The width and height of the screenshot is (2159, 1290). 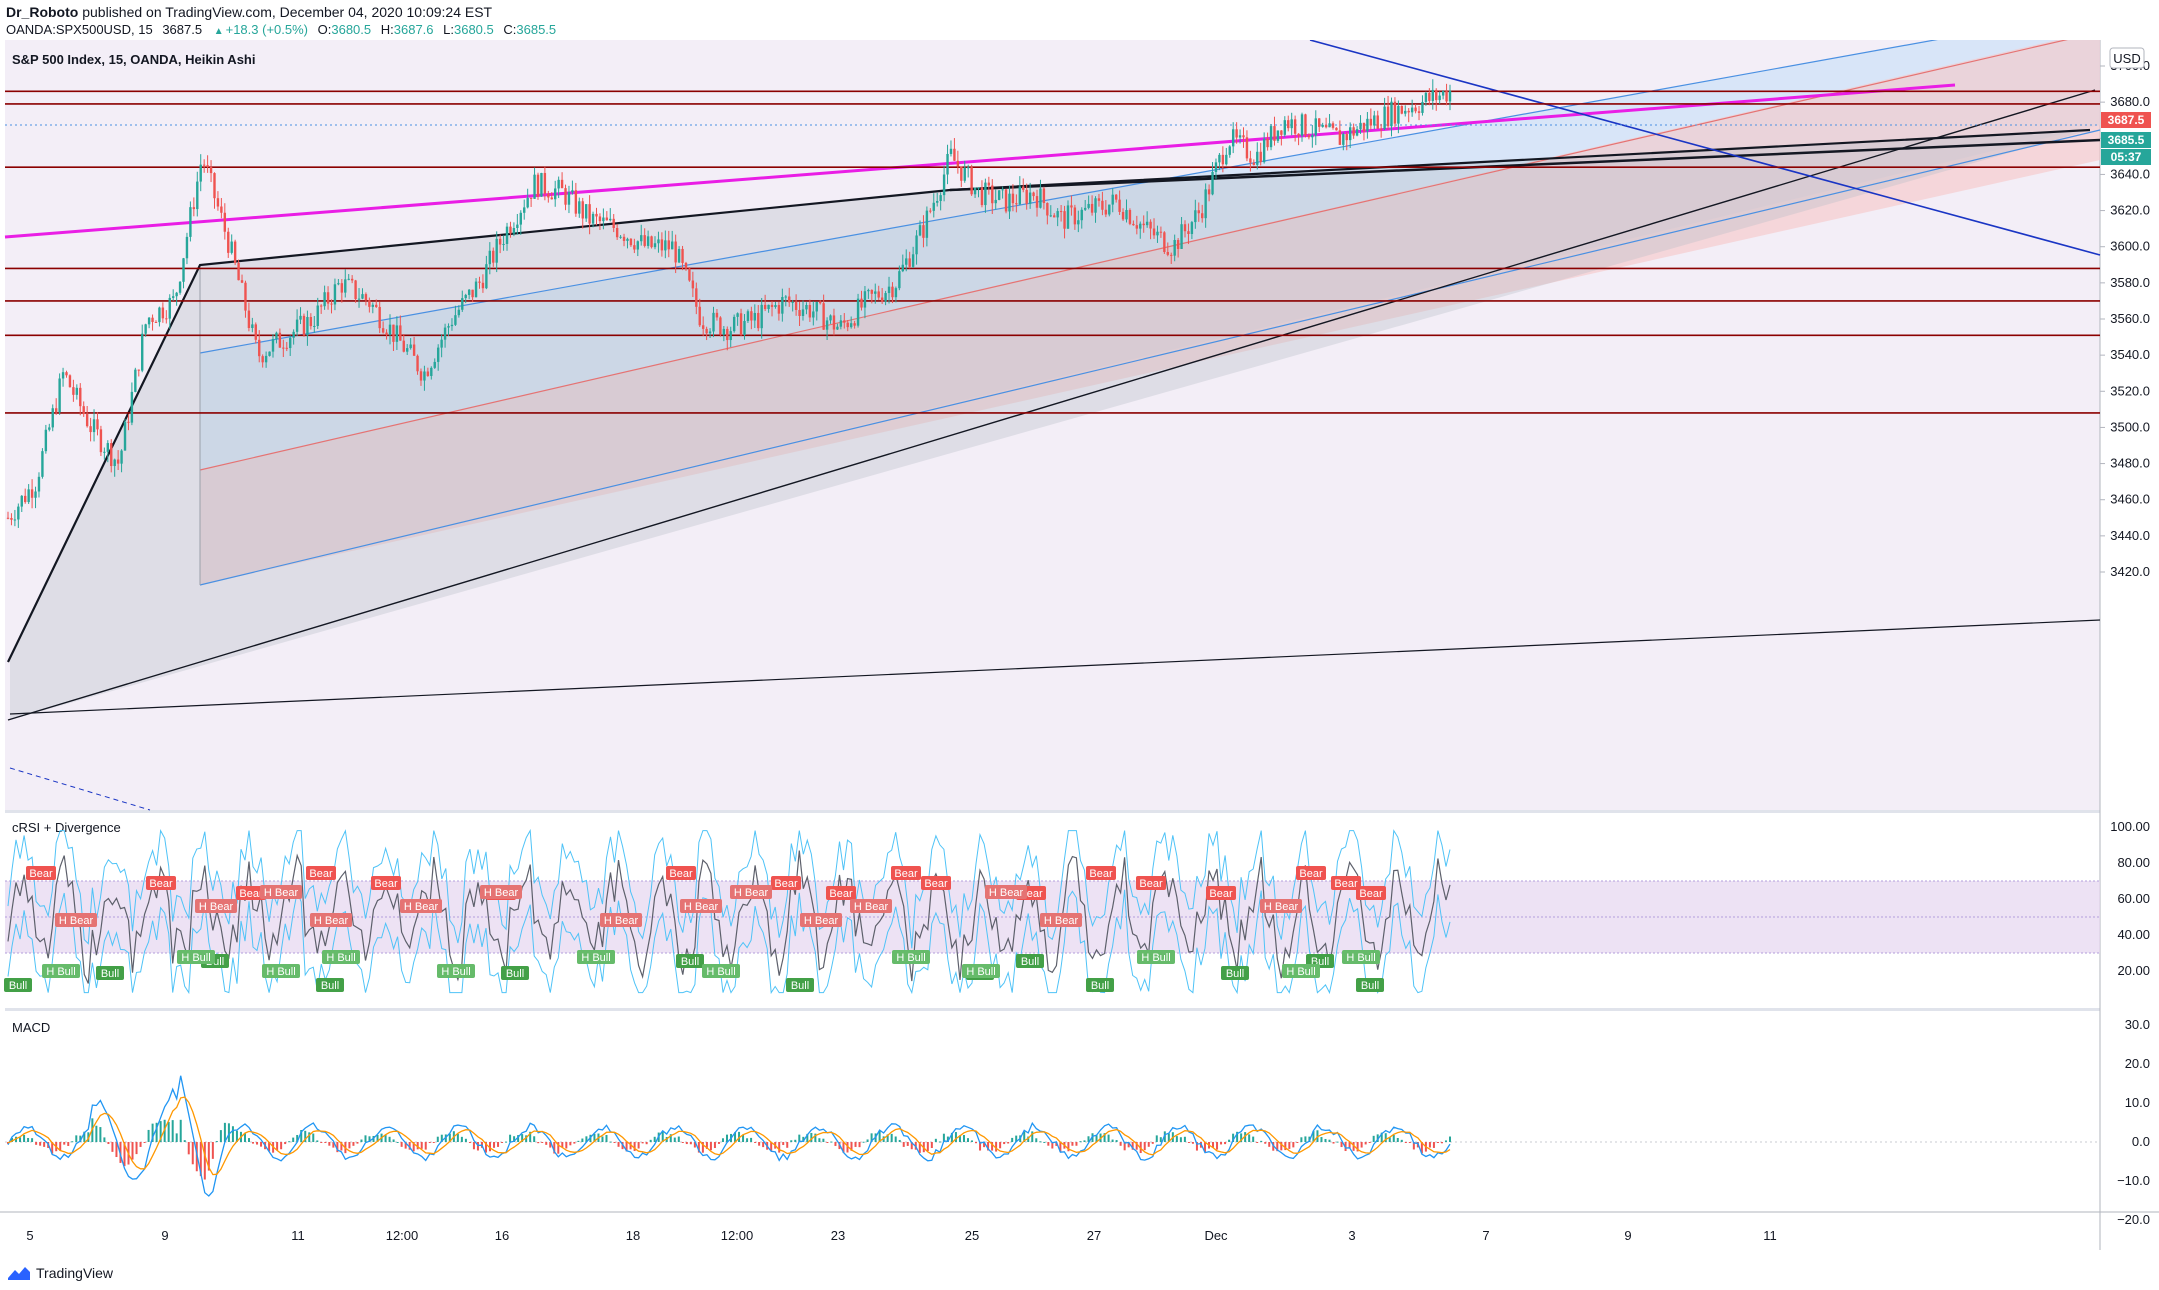 What do you see at coordinates (1052, 1136) in the screenshot?
I see `macd-plot` at bounding box center [1052, 1136].